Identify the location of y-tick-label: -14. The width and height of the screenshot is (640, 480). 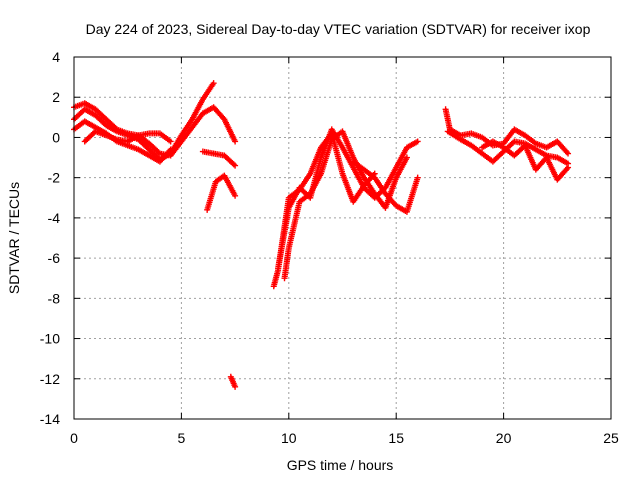
(50, 419).